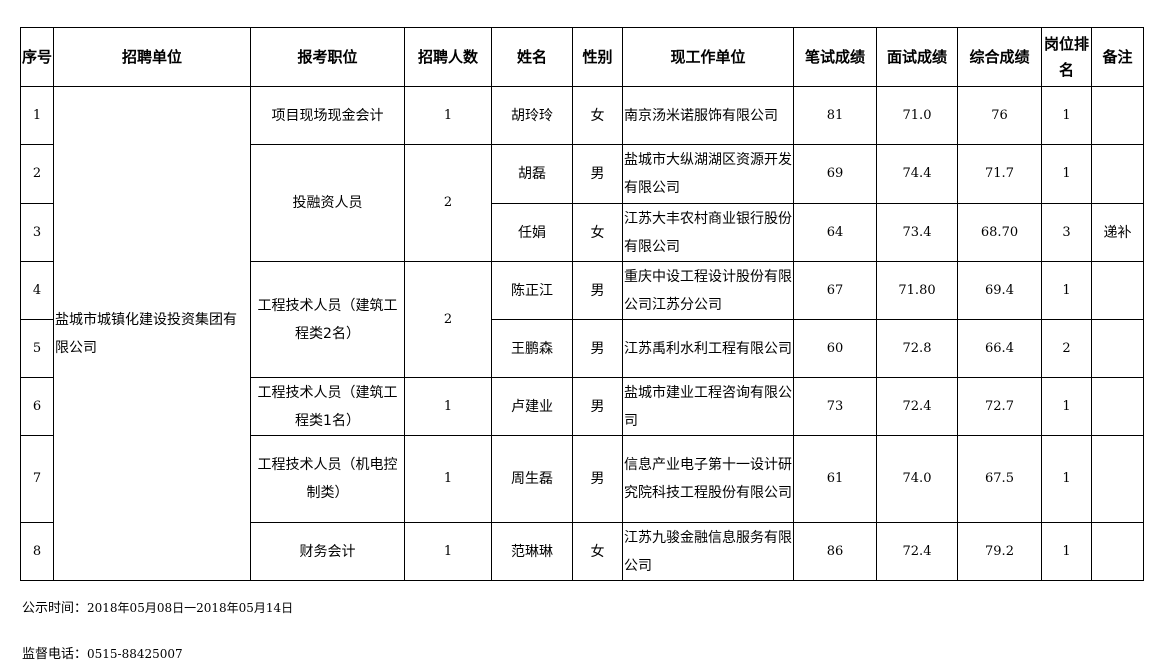 Image resolution: width=1167 pixels, height=672 pixels. What do you see at coordinates (917, 406) in the screenshot?
I see `interview-score-cell: 72.4` at bounding box center [917, 406].